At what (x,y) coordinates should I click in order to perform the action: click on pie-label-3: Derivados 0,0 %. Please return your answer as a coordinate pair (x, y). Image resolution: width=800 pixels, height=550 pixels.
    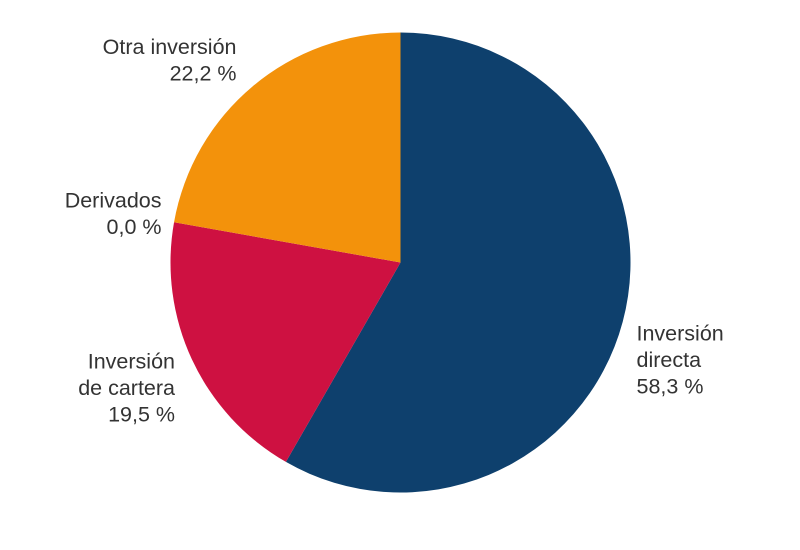
    Looking at the image, I should click on (113, 214).